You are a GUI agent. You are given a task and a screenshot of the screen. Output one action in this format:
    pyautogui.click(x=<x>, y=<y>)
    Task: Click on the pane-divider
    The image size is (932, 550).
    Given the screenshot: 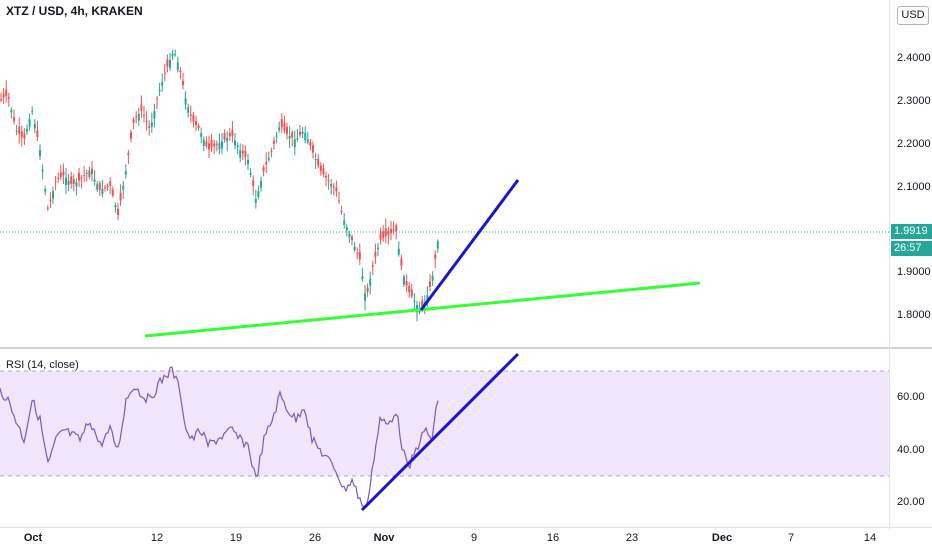 What is the action you would take?
    pyautogui.click(x=466, y=348)
    